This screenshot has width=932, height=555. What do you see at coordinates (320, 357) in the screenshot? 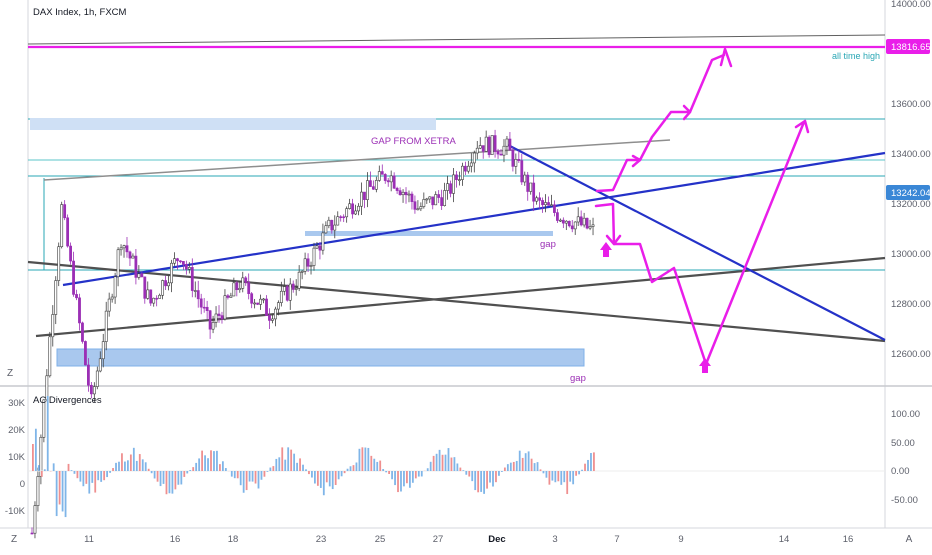
I see `gap-box-lower` at bounding box center [320, 357].